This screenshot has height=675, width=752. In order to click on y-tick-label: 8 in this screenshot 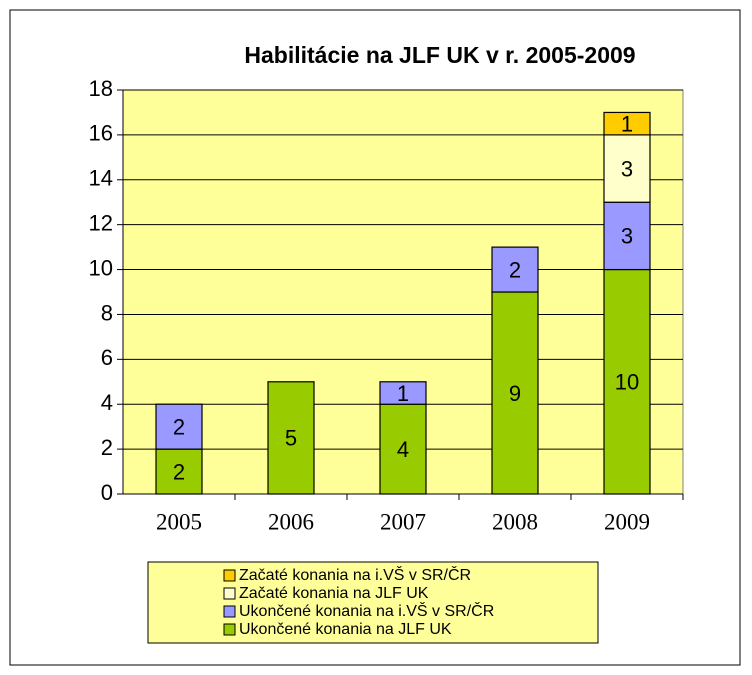, I will do `click(107, 312)`.